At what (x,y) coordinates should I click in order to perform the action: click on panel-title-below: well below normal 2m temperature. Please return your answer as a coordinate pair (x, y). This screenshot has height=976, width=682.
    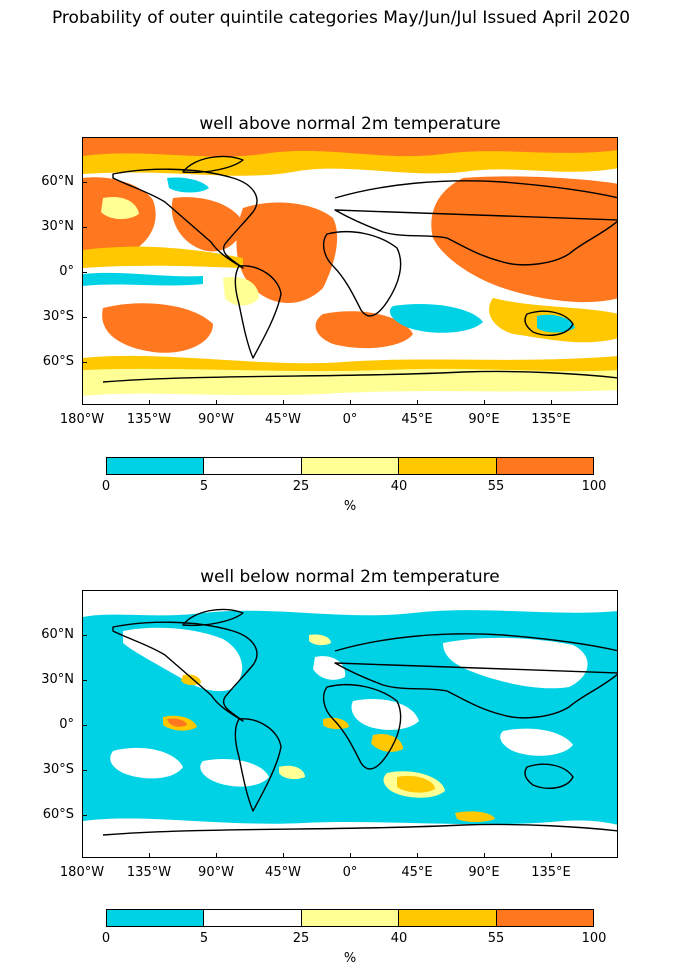
    Looking at the image, I should click on (350, 577).